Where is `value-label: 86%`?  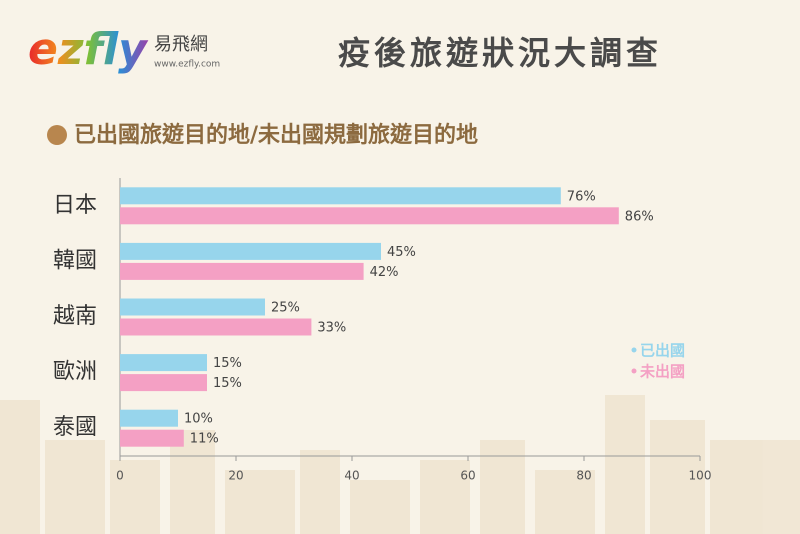
value-label: 86% is located at coordinates (639, 216).